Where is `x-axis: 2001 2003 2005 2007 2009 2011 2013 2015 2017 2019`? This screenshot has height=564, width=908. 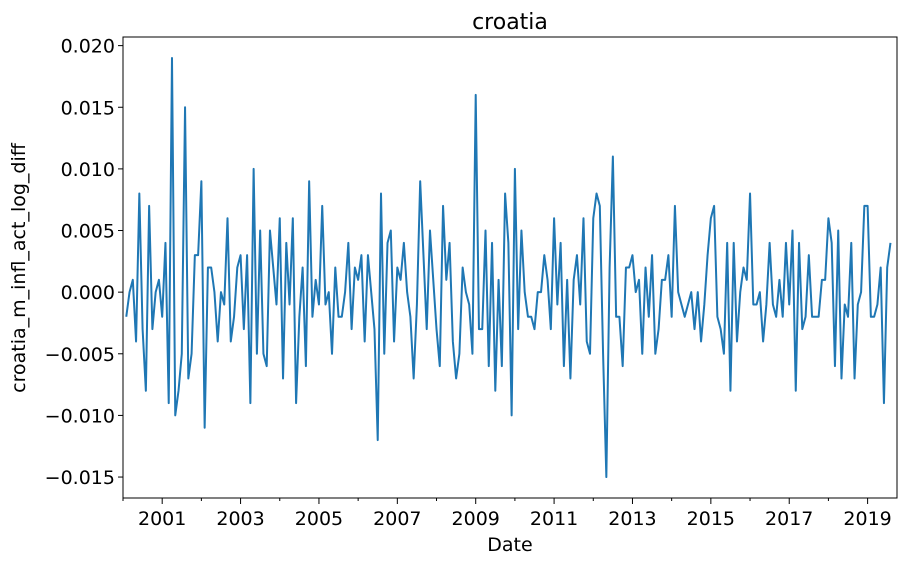 x-axis: 2001 2003 2005 2007 2009 2011 2013 2015 2017 2019 is located at coordinates (507, 514).